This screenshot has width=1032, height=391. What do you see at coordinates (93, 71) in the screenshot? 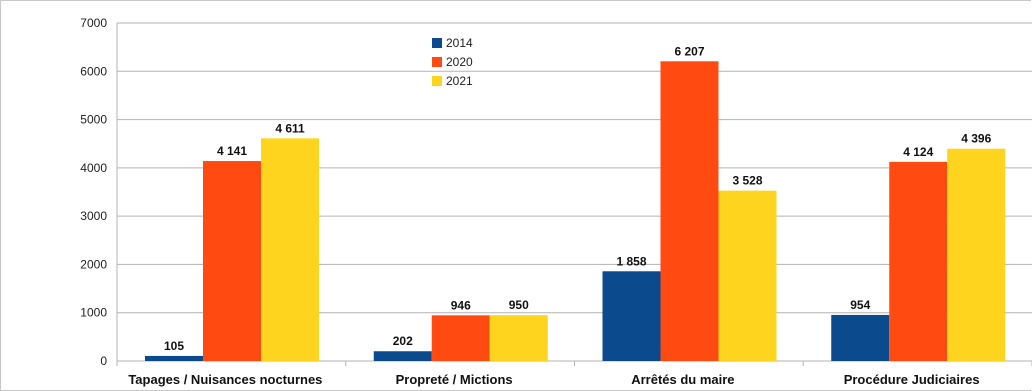
I see `y-tick-label: 6000` at bounding box center [93, 71].